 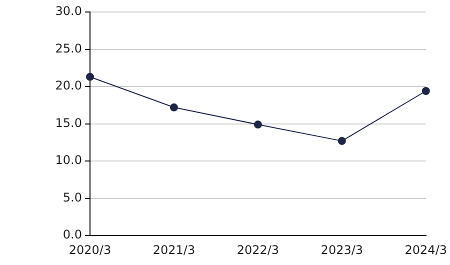 What do you see at coordinates (72, 235) in the screenshot?
I see `y-tick-label: 0.0` at bounding box center [72, 235].